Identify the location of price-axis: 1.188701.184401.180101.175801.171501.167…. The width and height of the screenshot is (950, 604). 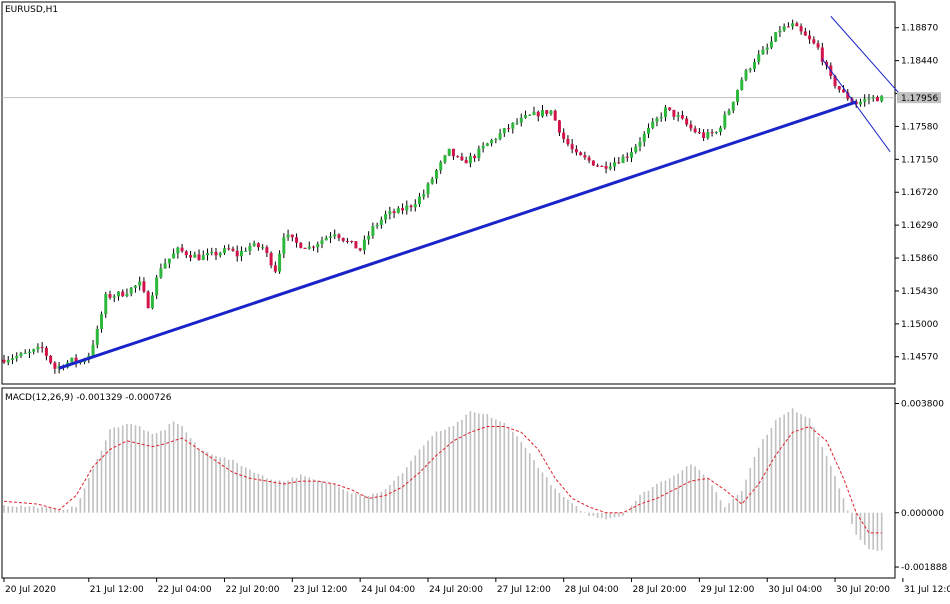
(916, 193).